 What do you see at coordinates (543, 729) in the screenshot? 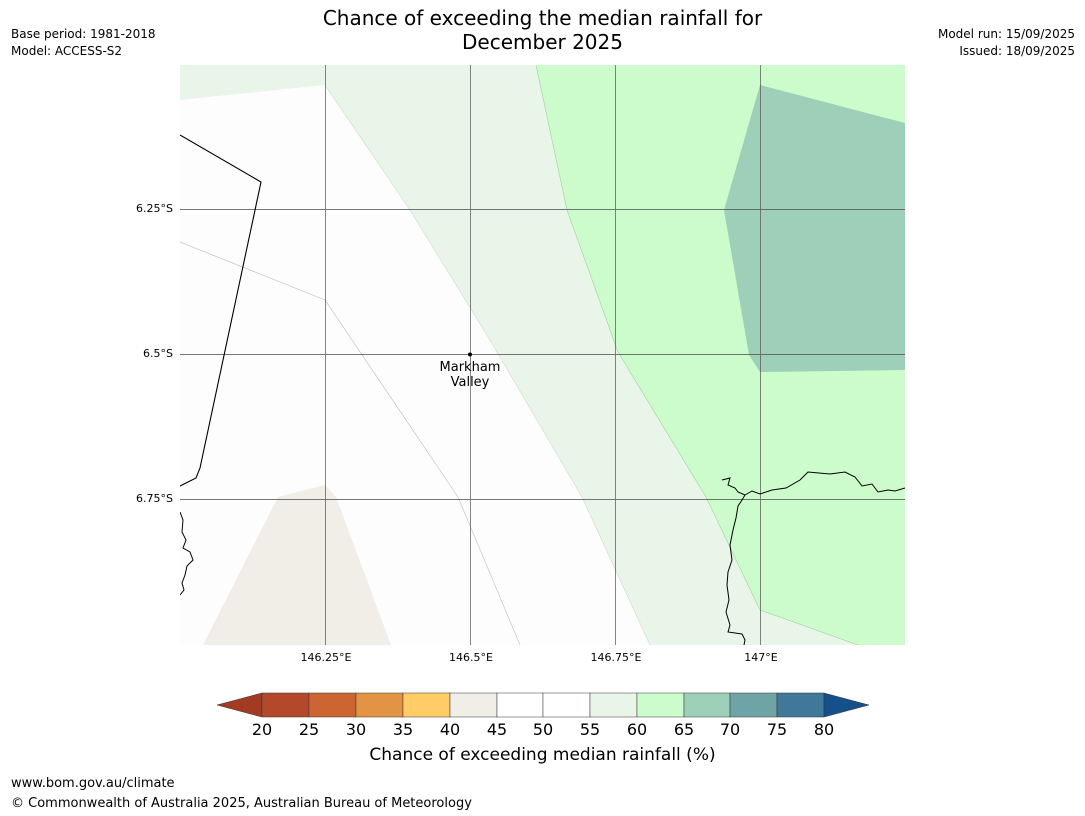
I see `colorbar-tick: 50` at bounding box center [543, 729].